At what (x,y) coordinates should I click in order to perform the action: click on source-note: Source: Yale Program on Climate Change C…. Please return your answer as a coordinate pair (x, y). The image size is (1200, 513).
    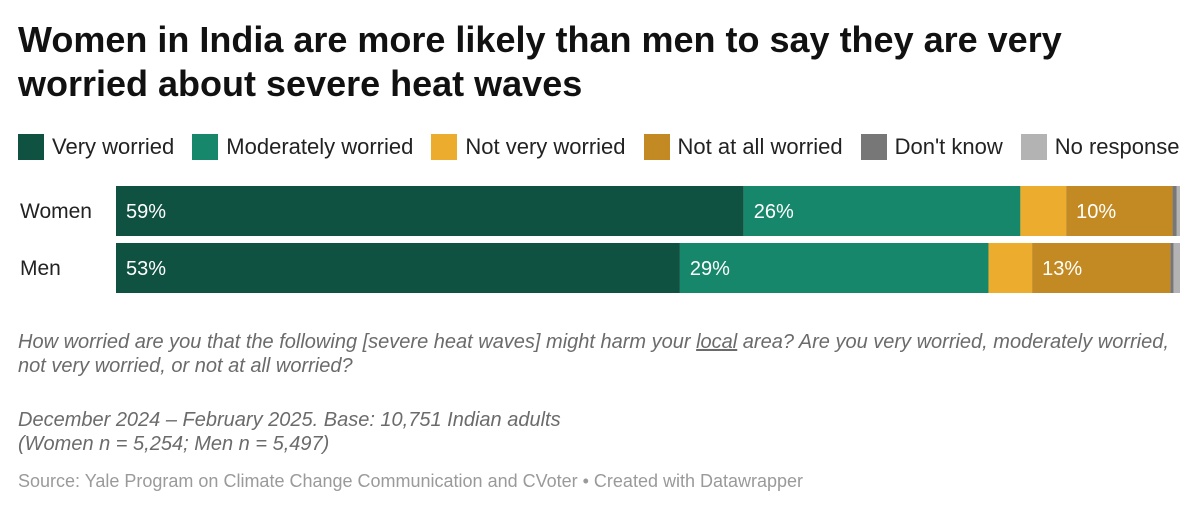
    Looking at the image, I should click on (411, 481).